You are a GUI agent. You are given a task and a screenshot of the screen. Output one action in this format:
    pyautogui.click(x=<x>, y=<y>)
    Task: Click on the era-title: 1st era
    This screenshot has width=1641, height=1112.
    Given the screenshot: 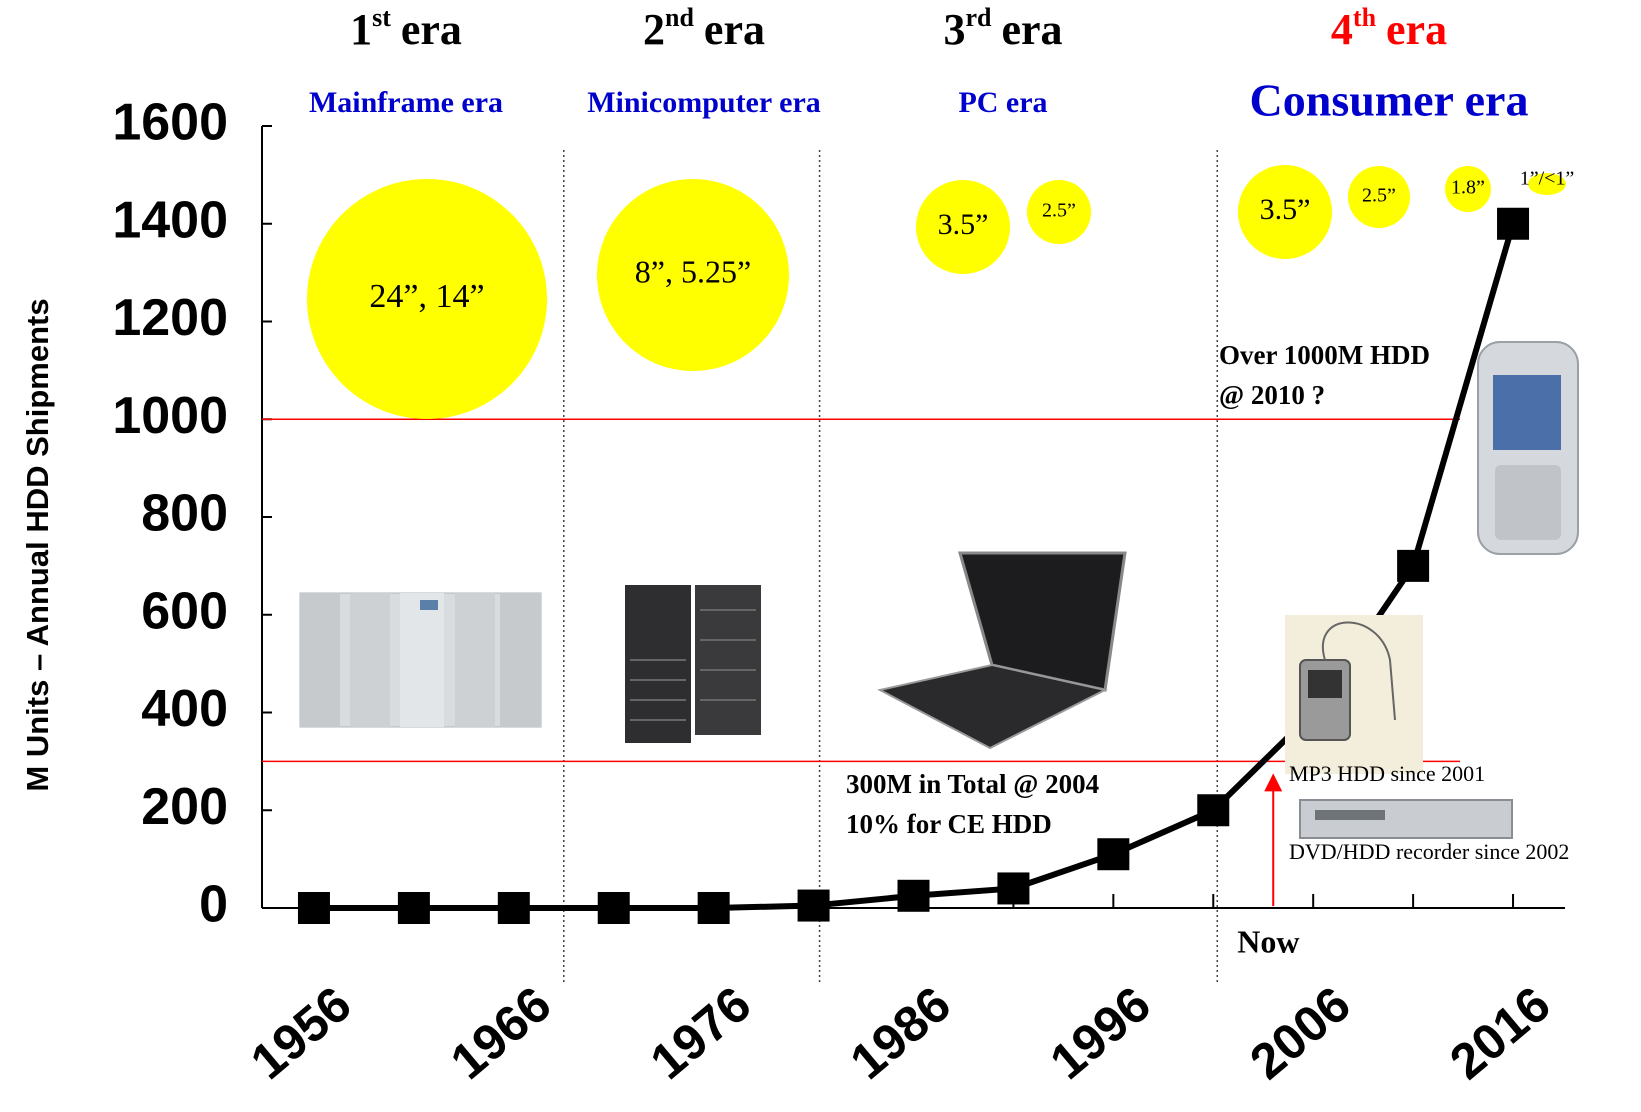 What is the action you would take?
    pyautogui.click(x=406, y=28)
    